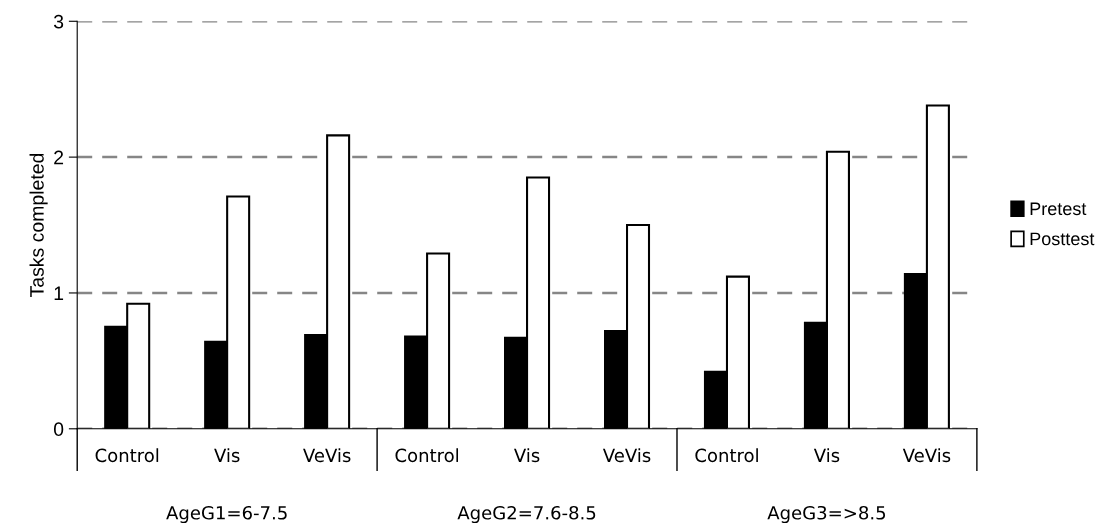 Image resolution: width=1119 pixels, height=532 pixels. I want to click on text: AgeG3=>8.5, so click(826, 514).